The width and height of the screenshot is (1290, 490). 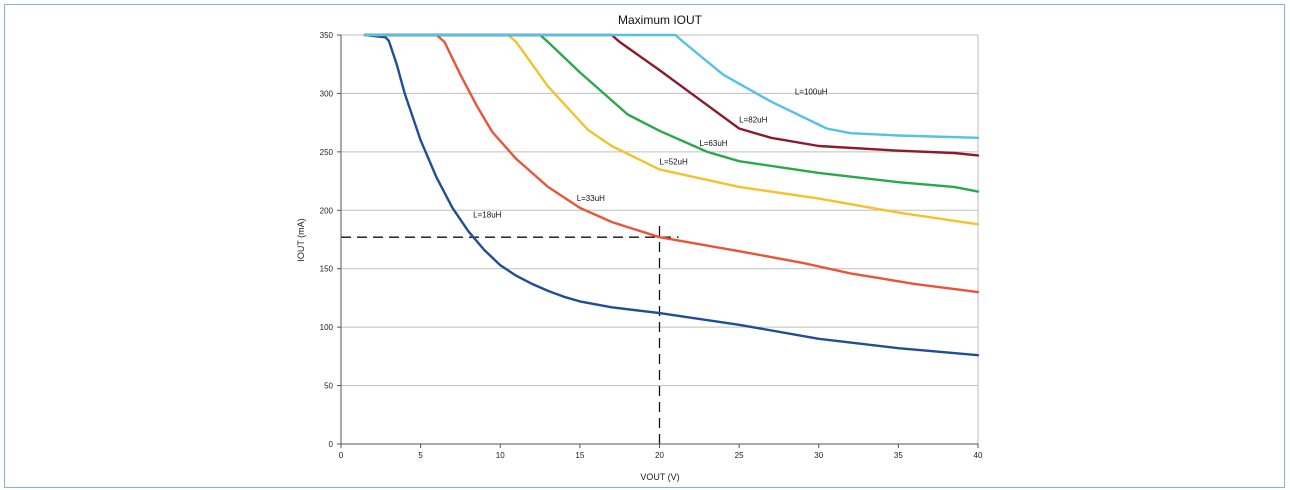 I want to click on y-tick-label: 50, so click(x=328, y=386).